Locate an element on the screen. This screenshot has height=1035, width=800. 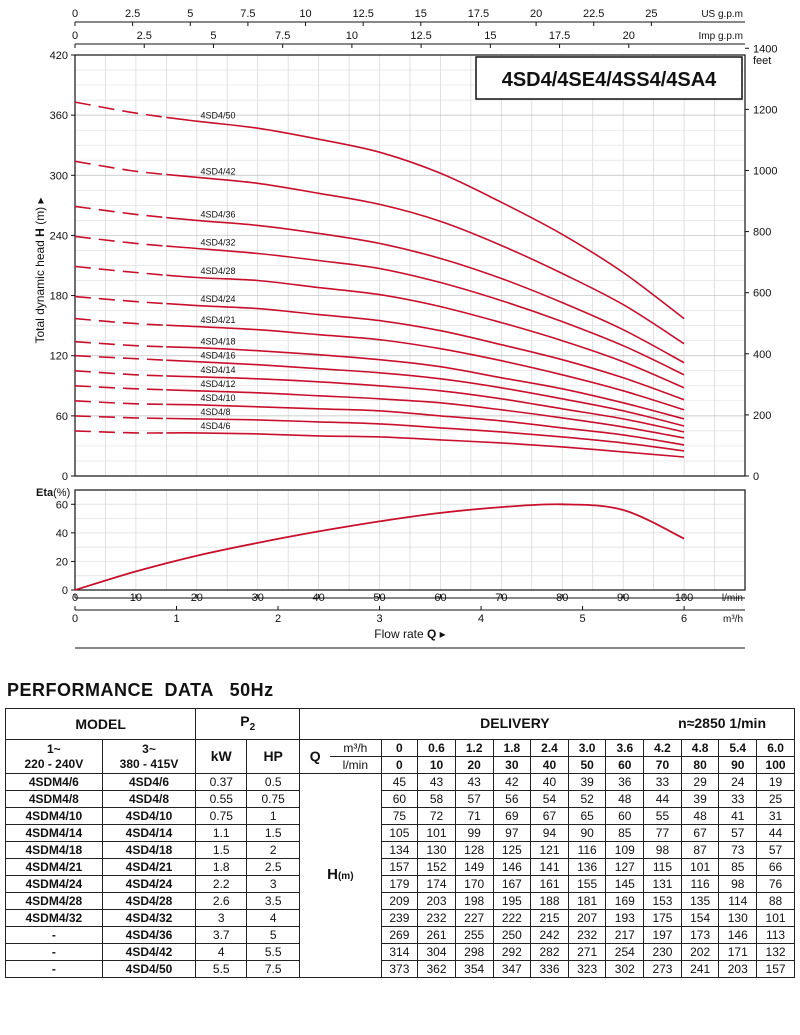
head-value-cell: 157 is located at coordinates (399, 867).